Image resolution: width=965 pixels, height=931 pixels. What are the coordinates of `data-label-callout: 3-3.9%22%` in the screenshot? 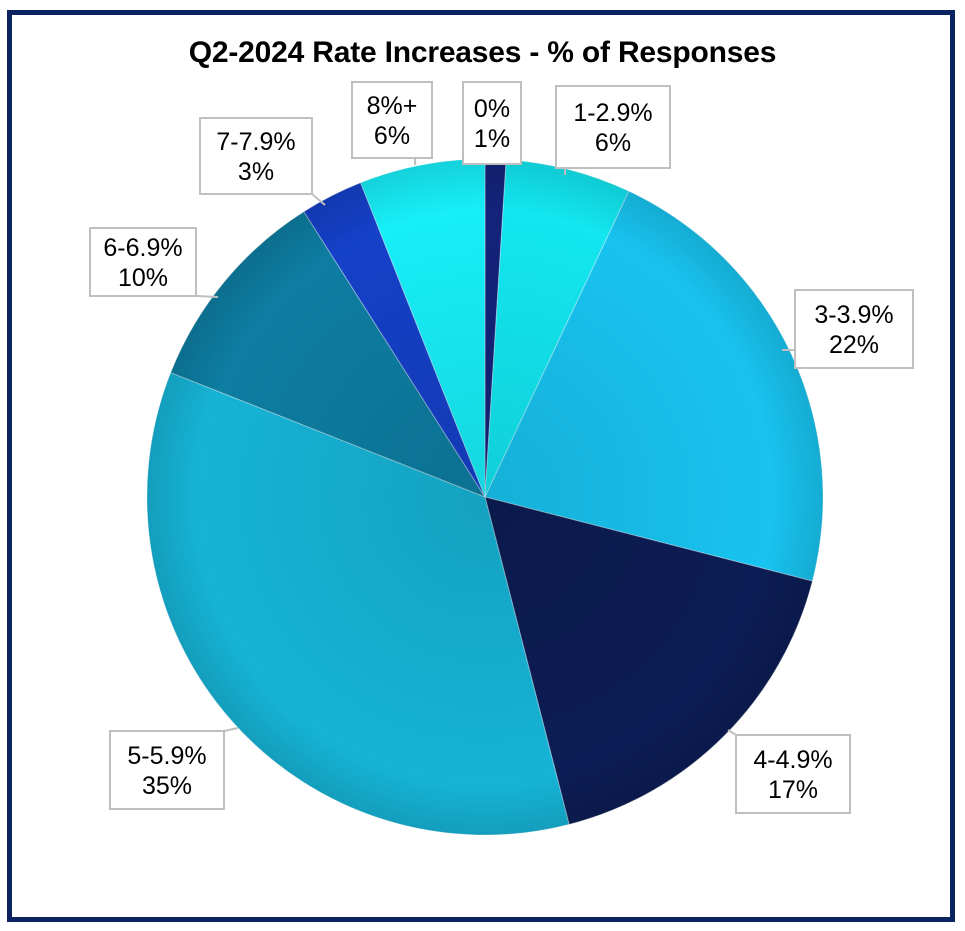 It's located at (848, 329).